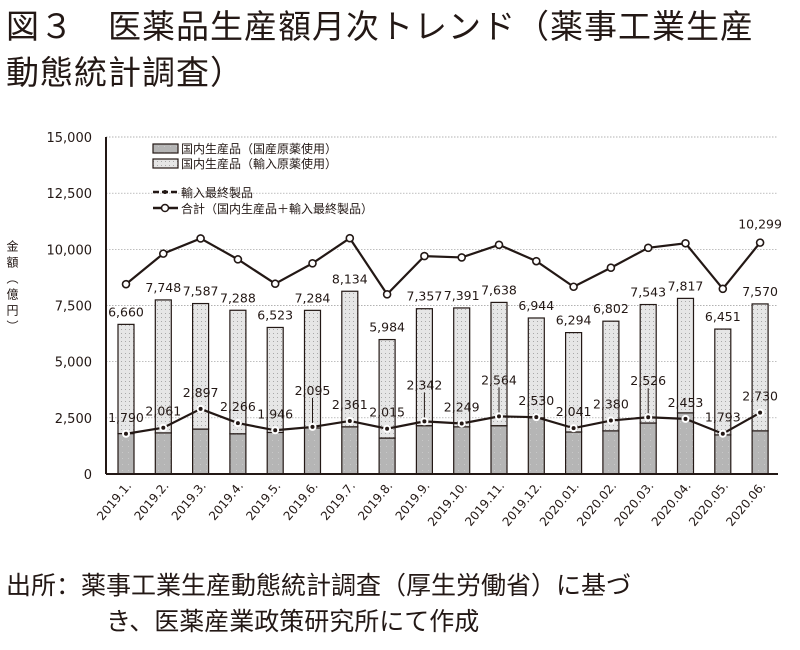 The height and width of the screenshot is (650, 800). What do you see at coordinates (263, 501) in the screenshot?
I see `x-tick-label: 2019.5.` at bounding box center [263, 501].